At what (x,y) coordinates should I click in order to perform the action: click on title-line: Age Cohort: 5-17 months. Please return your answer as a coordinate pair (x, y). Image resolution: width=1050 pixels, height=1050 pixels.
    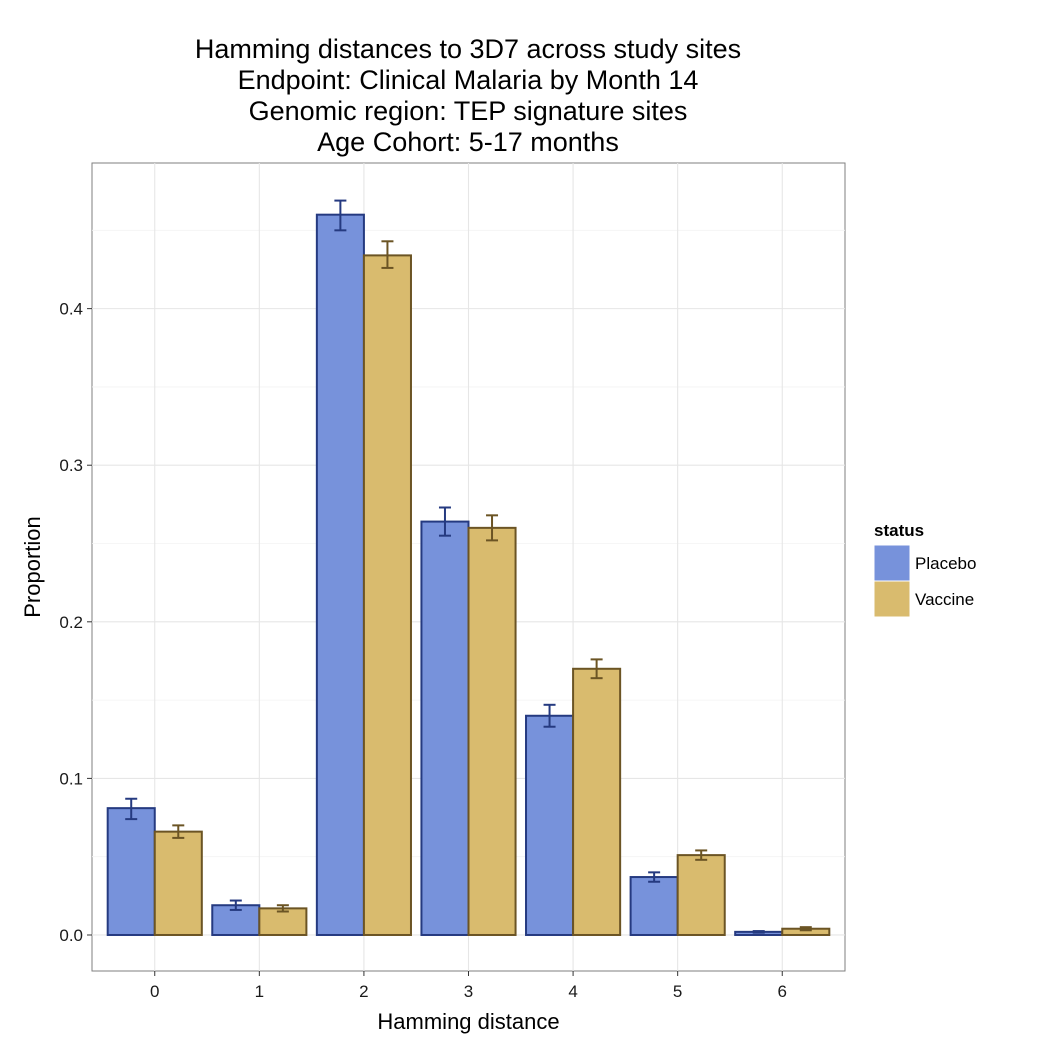
    Looking at the image, I should click on (468, 142).